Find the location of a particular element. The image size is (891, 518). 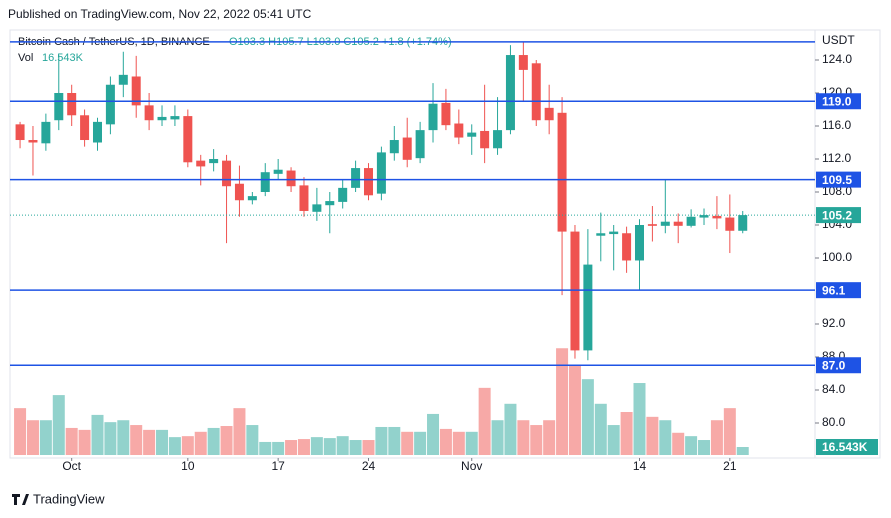

y-tick-label: 92.0 is located at coordinates (834, 323).